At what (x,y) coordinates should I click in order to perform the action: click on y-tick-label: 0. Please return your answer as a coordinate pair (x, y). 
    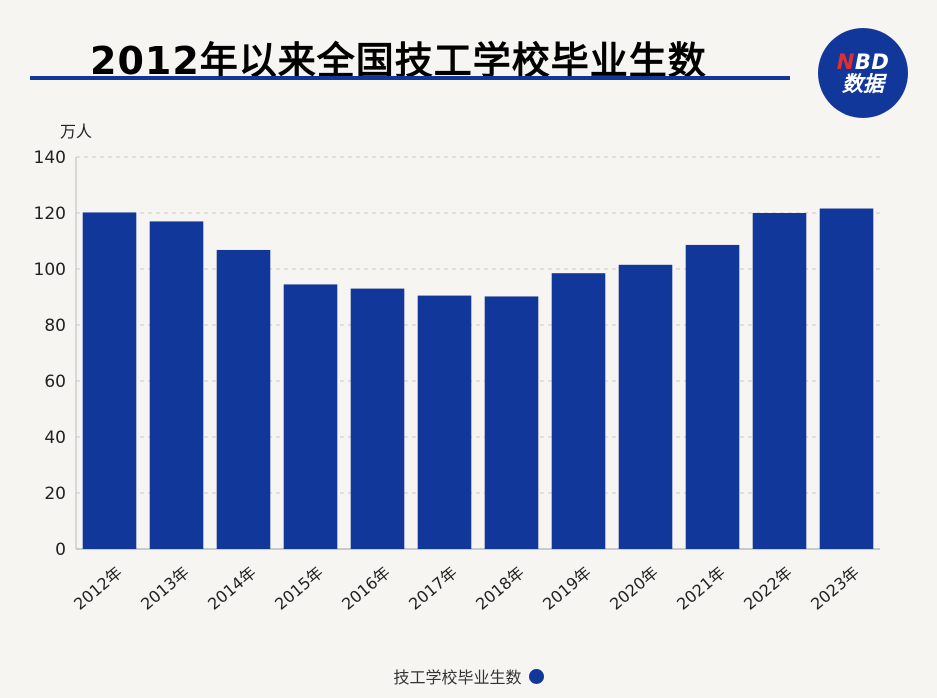
    Looking at the image, I should click on (60, 550).